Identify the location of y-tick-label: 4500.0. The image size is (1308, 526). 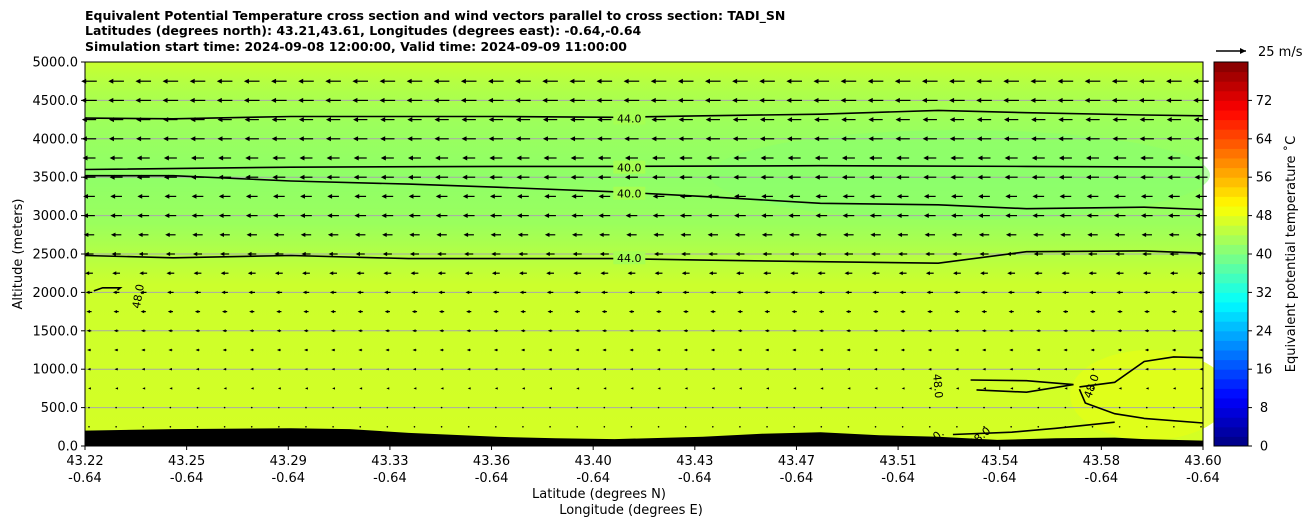
(56, 101).